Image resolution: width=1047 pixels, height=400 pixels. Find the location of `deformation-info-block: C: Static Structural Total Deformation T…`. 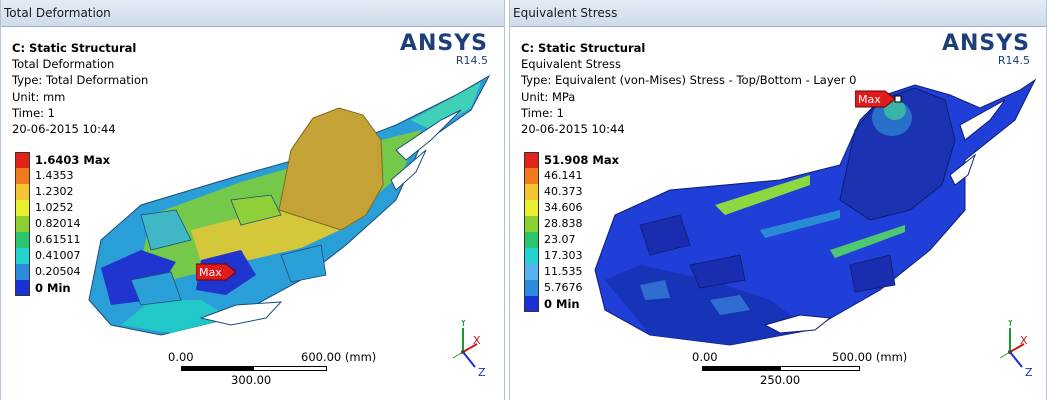

deformation-info-block: C: Static Structural Total Deformation T… is located at coordinates (80, 88).